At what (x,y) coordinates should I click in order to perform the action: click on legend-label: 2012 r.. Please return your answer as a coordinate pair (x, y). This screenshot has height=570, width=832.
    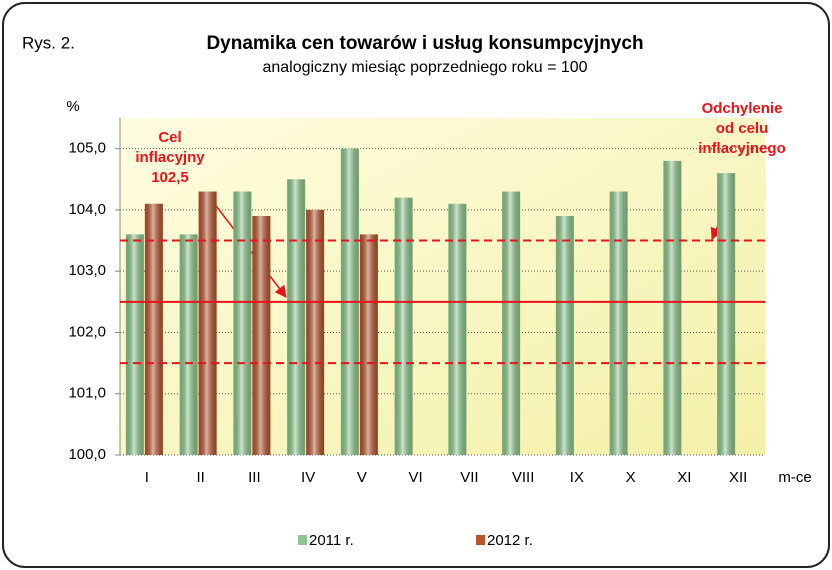
    Looking at the image, I should click on (510, 540).